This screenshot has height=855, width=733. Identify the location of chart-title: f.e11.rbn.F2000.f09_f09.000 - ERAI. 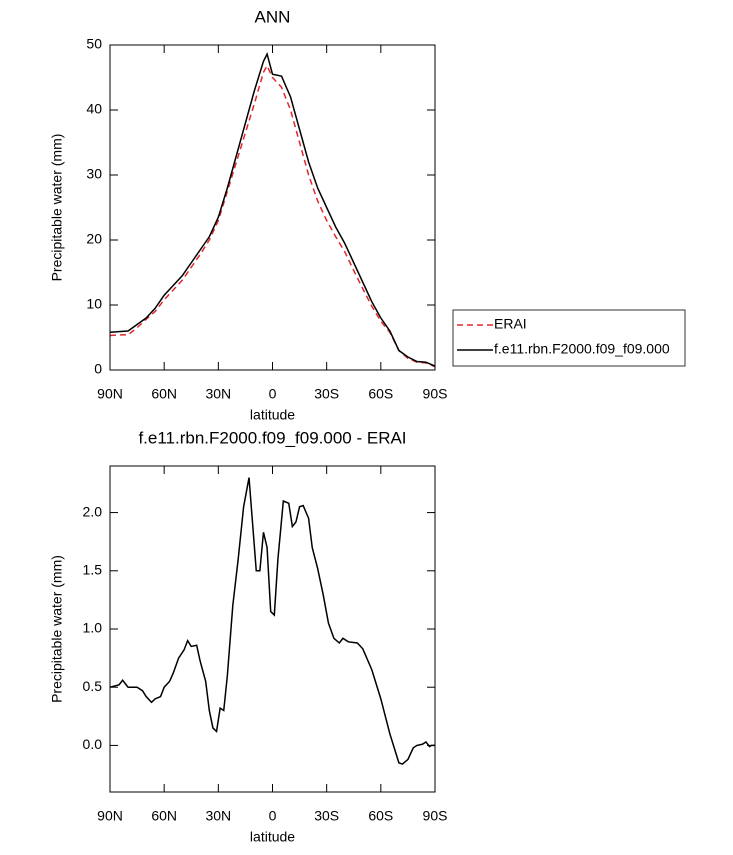
(272, 437).